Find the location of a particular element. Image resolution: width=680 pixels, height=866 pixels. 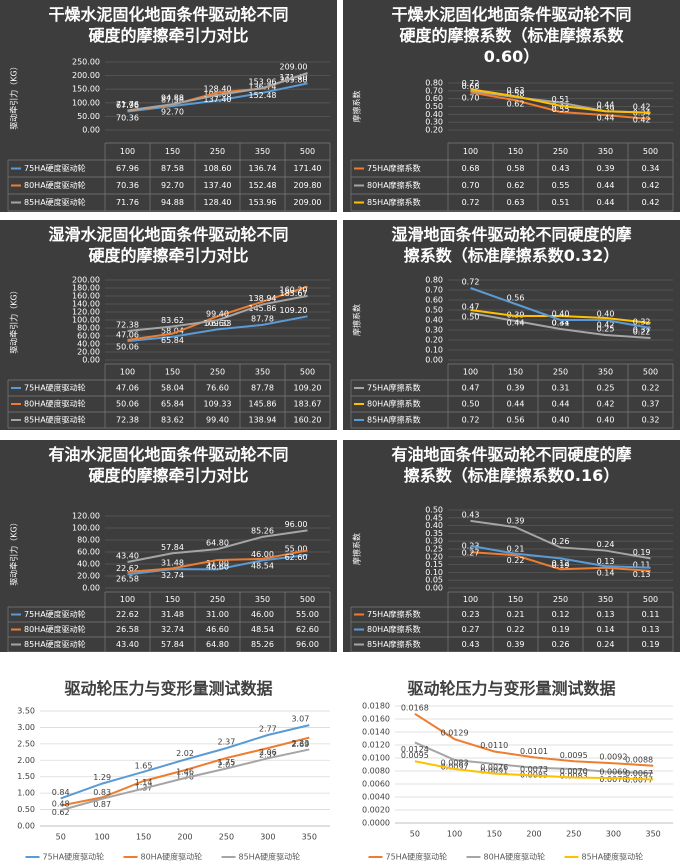

x-tick-label: 300 is located at coordinates (613, 834).